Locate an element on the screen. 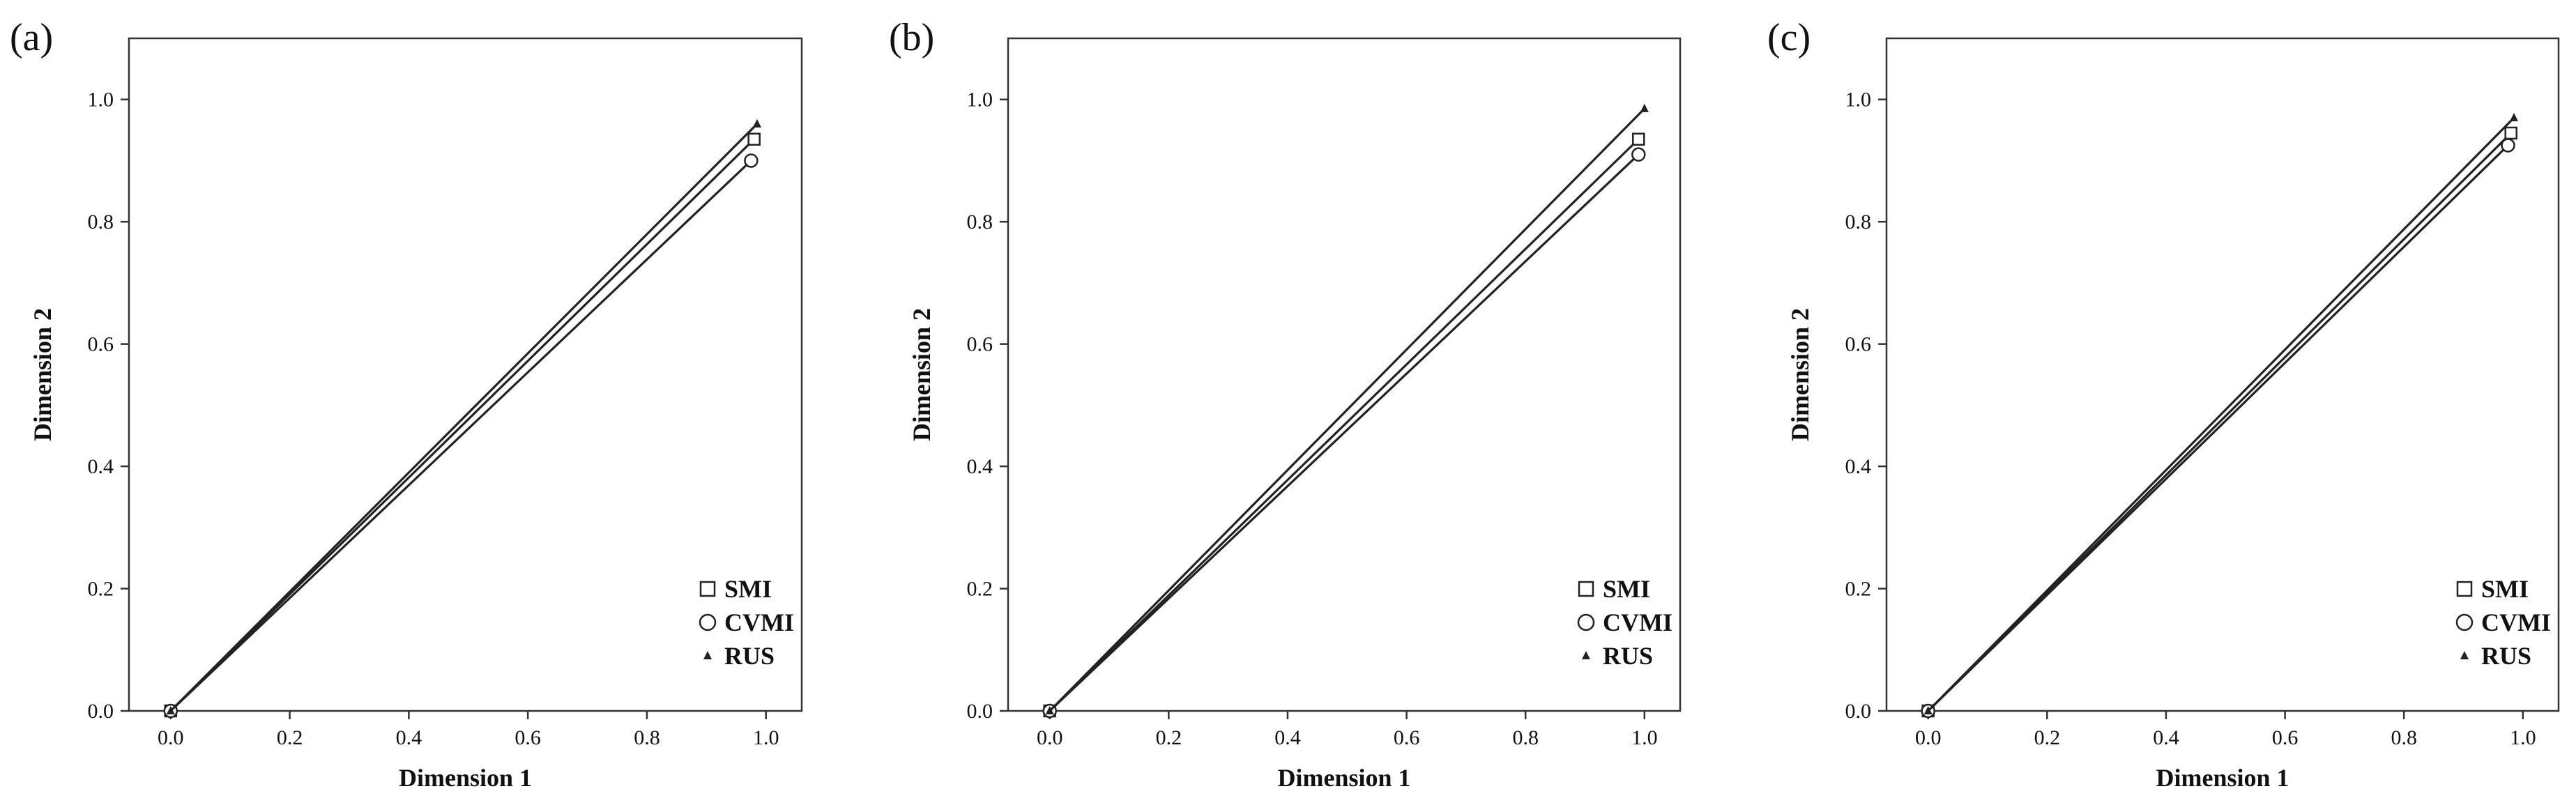  panel-label: (c) is located at coordinates (1789, 37).